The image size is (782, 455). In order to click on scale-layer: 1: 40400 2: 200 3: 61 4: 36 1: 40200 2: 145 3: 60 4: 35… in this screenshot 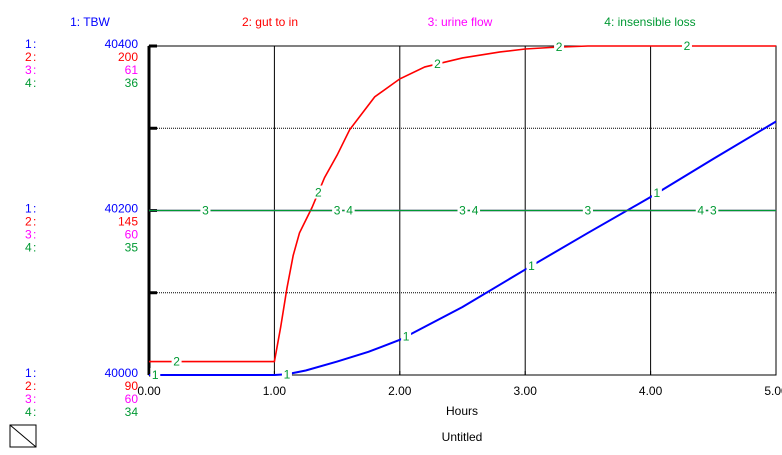, I will do `click(81, 228)`.